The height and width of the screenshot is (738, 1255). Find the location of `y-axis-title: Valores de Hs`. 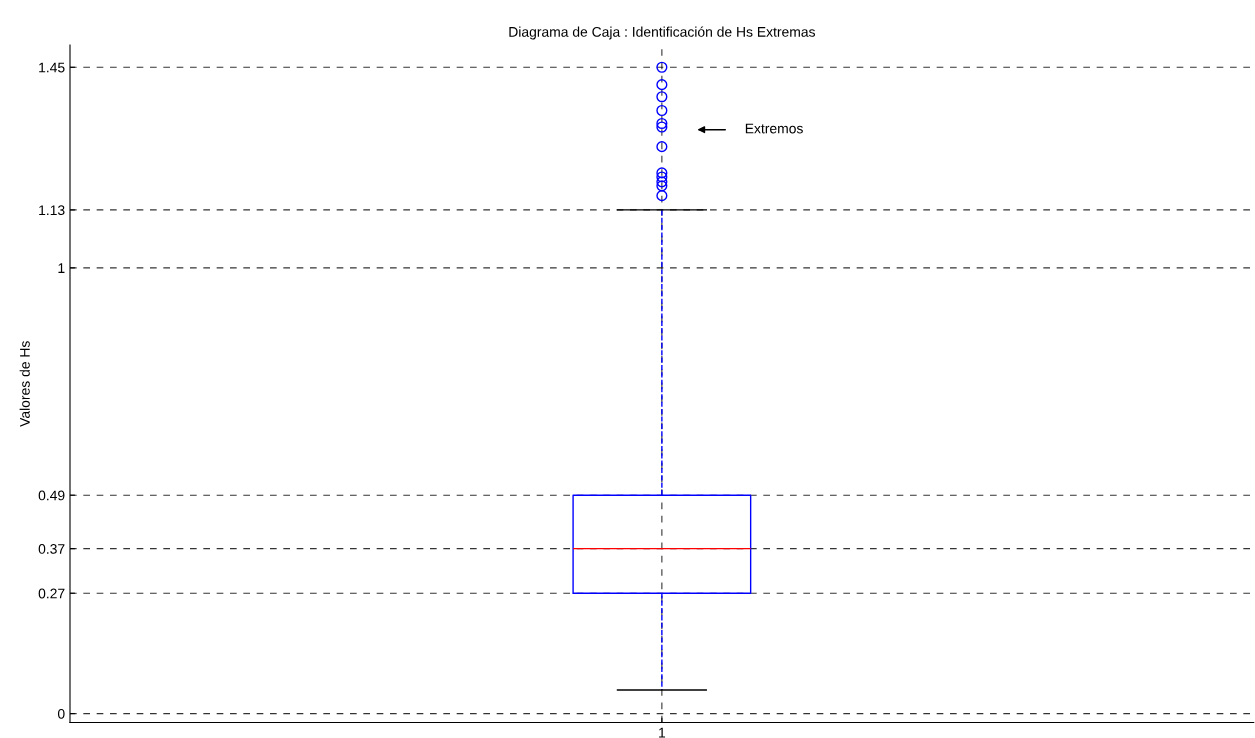

y-axis-title: Valores de Hs is located at coordinates (24, 384).